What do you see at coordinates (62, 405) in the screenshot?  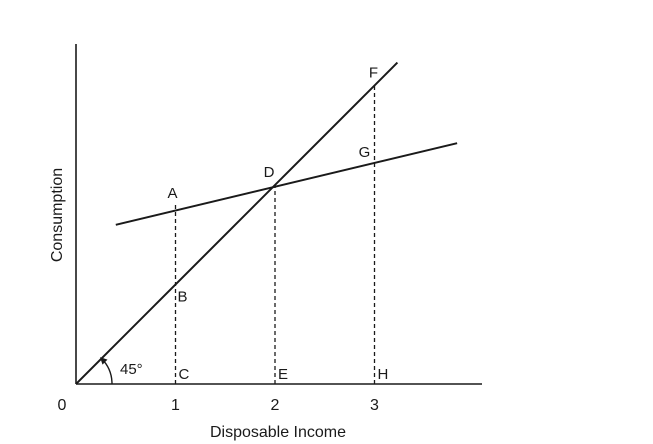 I see `origin-label: 0` at bounding box center [62, 405].